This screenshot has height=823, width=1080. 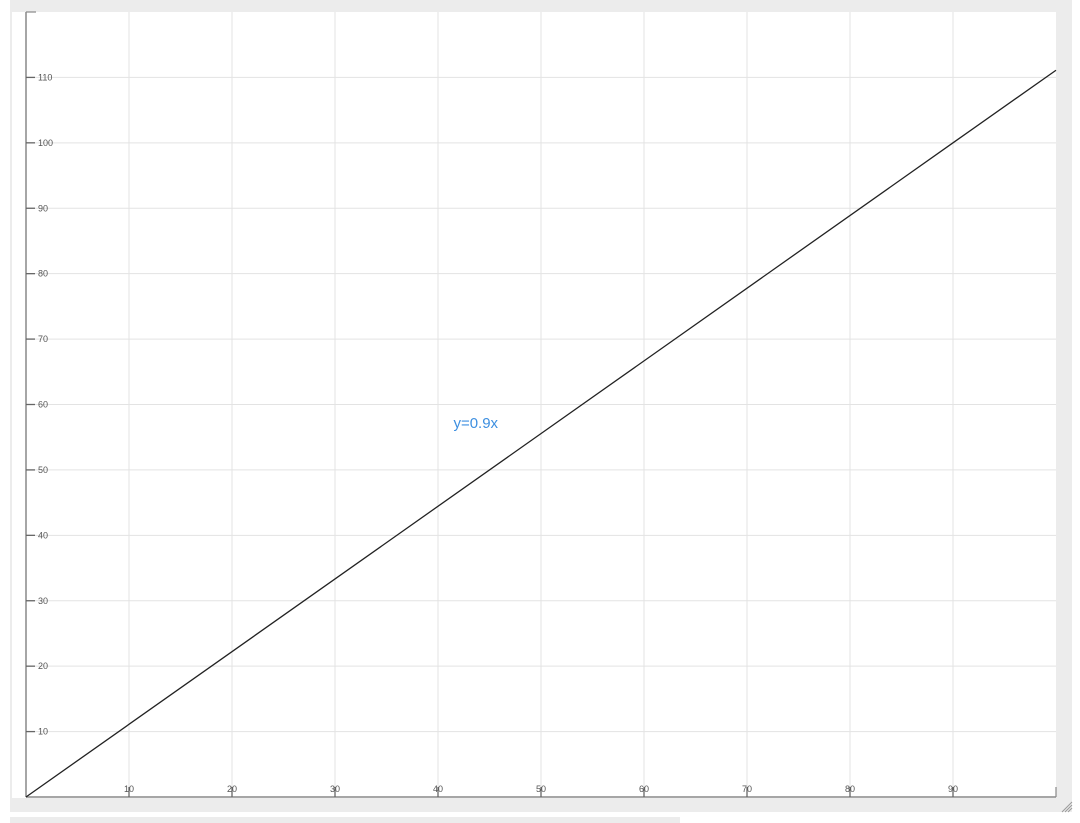 I want to click on y-tick-label: 30, so click(x=43, y=601).